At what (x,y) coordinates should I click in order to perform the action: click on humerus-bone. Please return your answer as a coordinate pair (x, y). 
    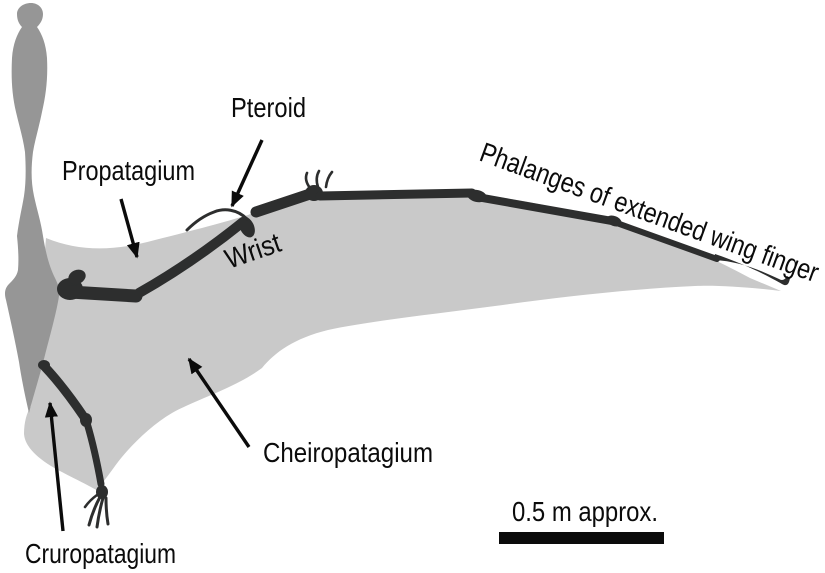
    Looking at the image, I should click on (103, 294).